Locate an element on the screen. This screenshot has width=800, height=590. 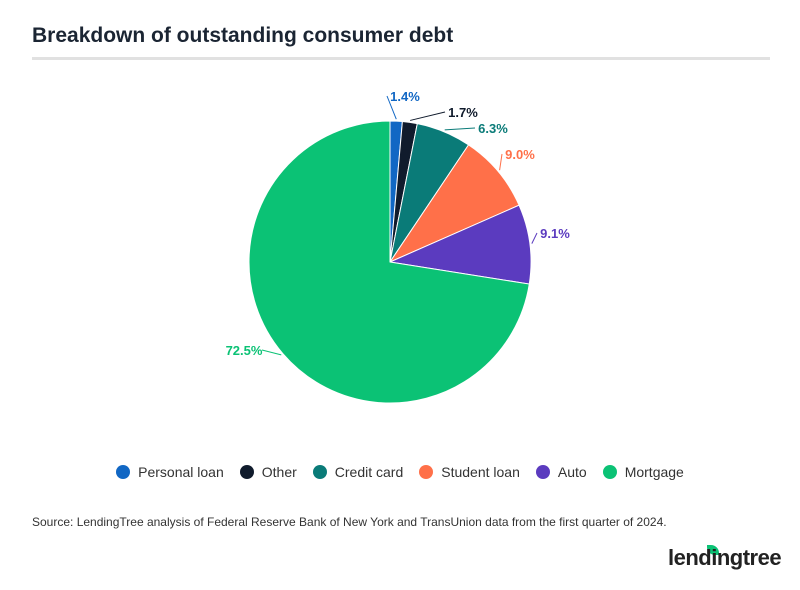
leaf-logo-icon is located at coordinates (713, 550).